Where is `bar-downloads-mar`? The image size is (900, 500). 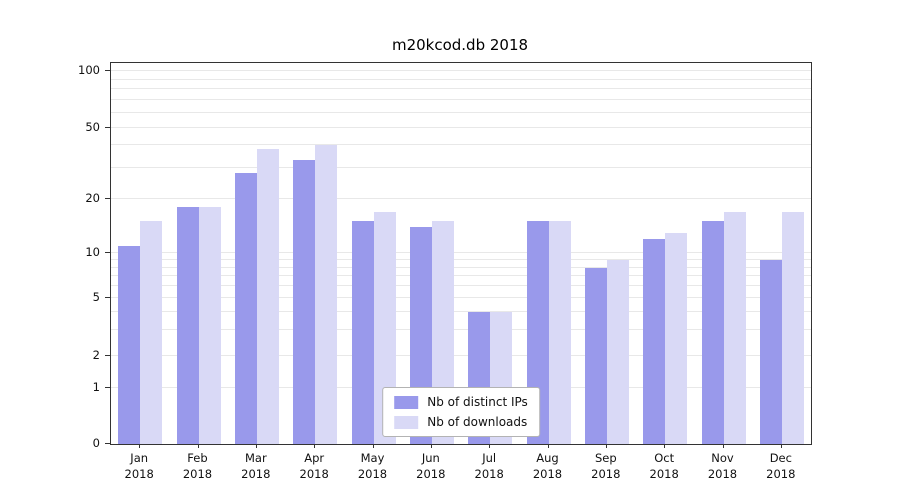 bar-downloads-mar is located at coordinates (267, 296).